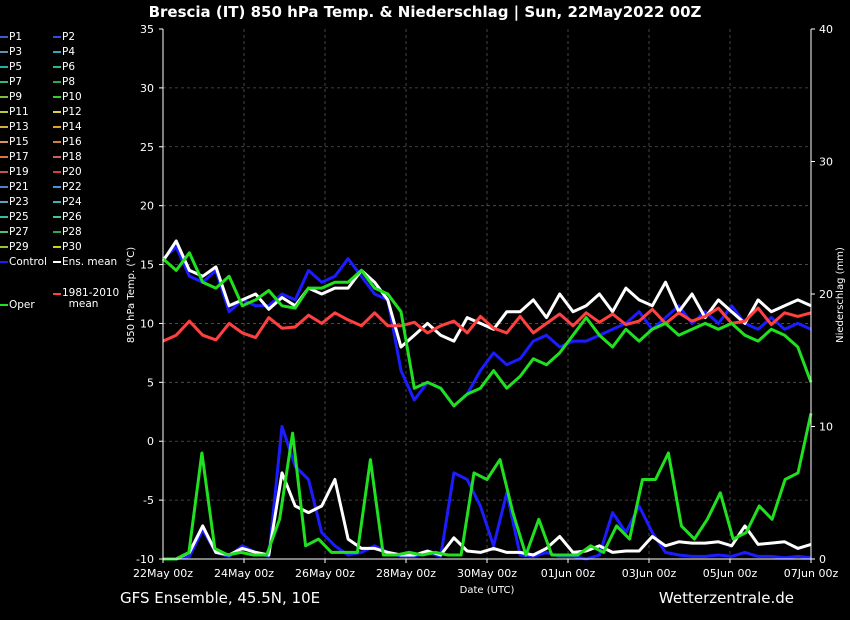 This screenshot has width=850, height=620. I want to click on x-tick-label: 03Jun 00z, so click(649, 573).